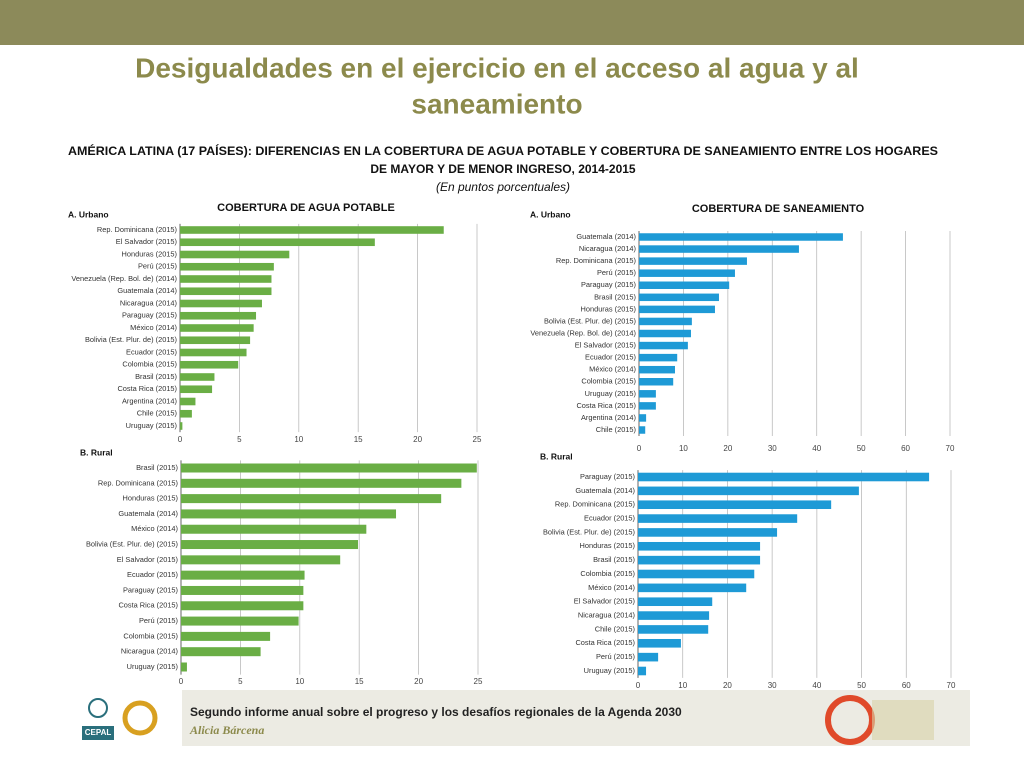 The height and width of the screenshot is (768, 1024). What do you see at coordinates (816, 448) in the screenshot?
I see `x-tick-label: 40` at bounding box center [816, 448].